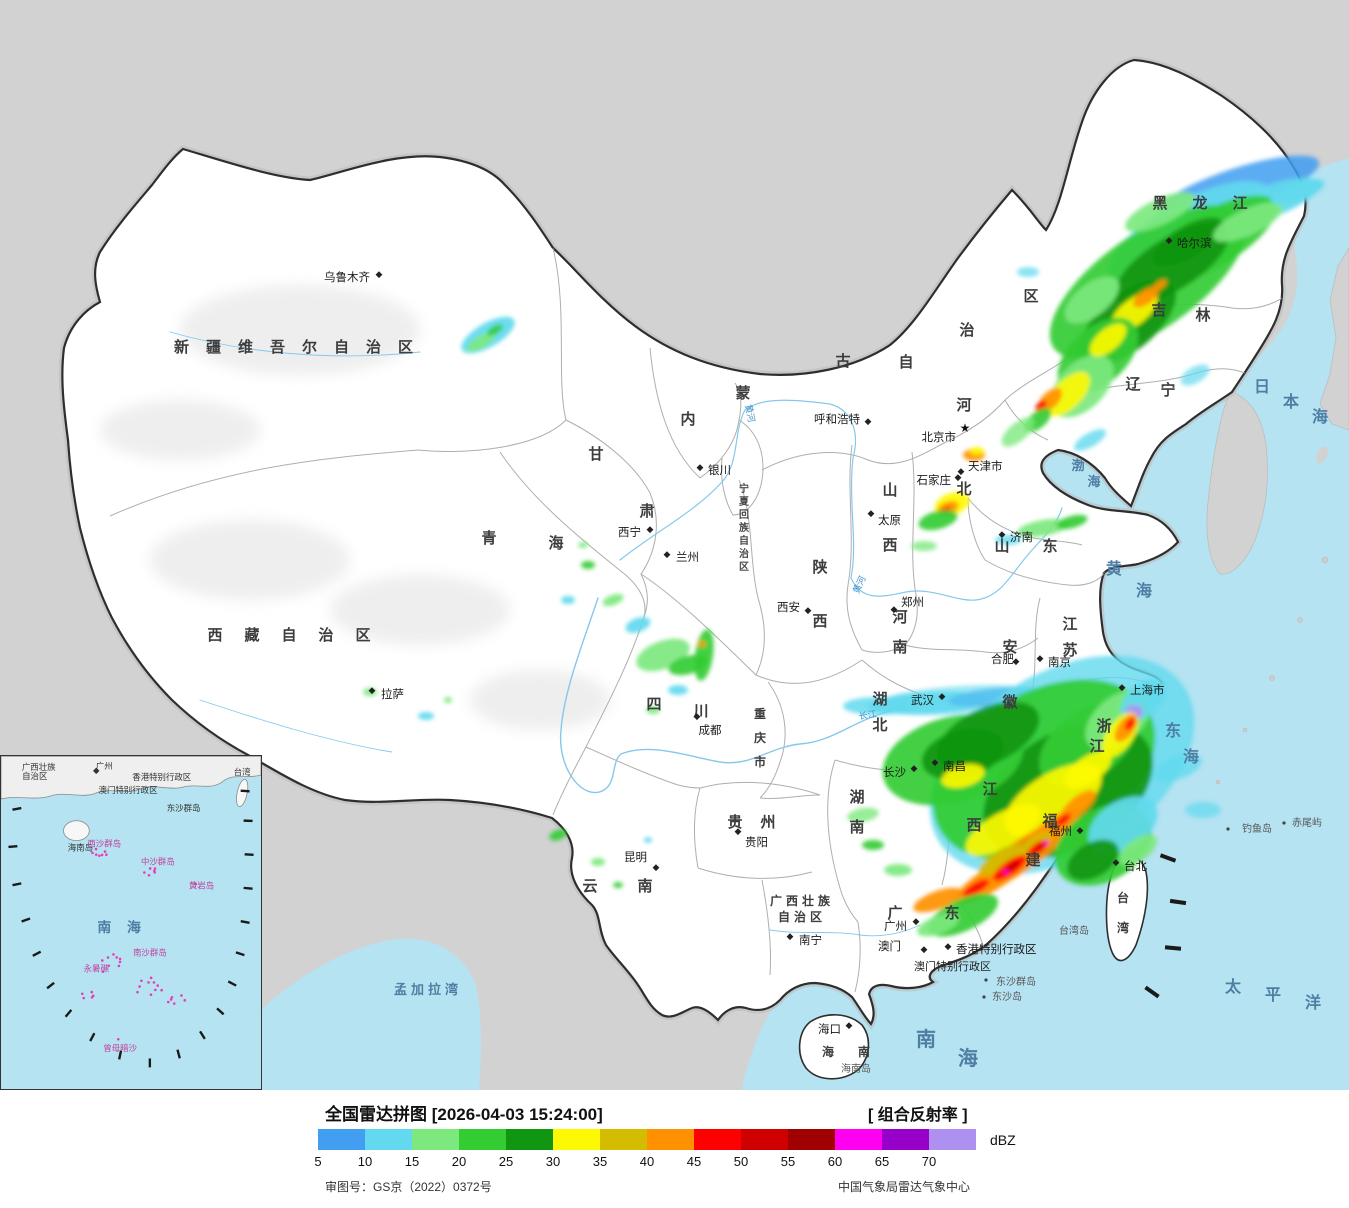 The height and width of the screenshot is (1208, 1349). I want to click on map-label: 西, so click(973, 825).